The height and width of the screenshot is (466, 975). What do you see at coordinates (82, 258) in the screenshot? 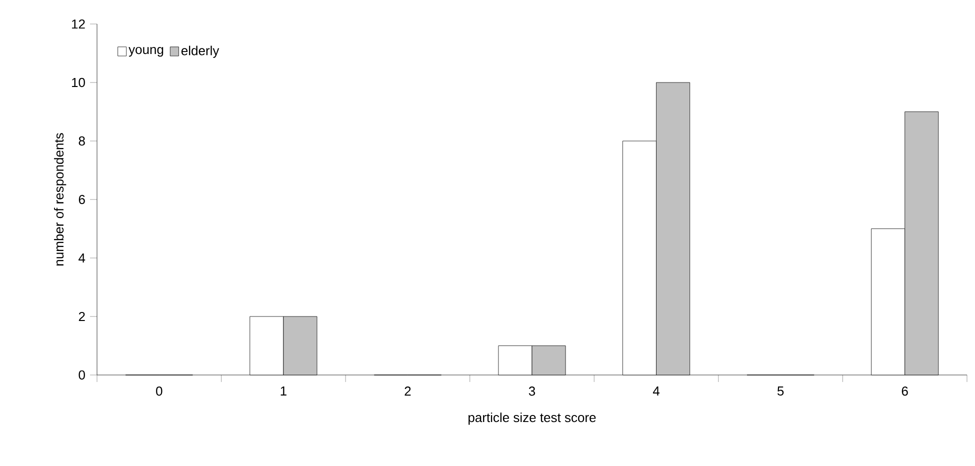
I see `y-tick-label: 4` at bounding box center [82, 258].